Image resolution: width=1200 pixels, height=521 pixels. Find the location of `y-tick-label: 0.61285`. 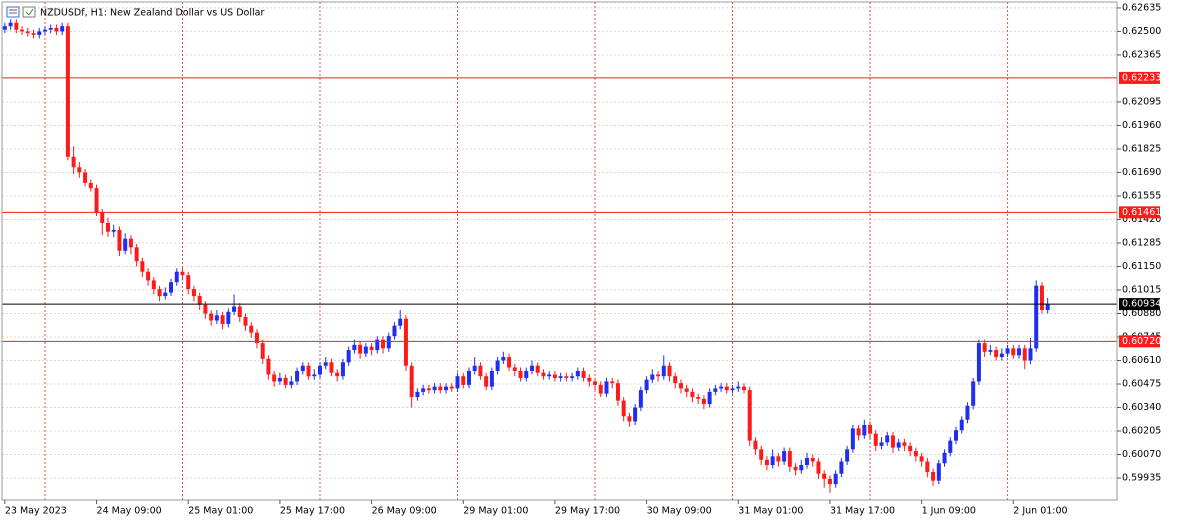

y-tick-label: 0.61285 is located at coordinates (1141, 242).